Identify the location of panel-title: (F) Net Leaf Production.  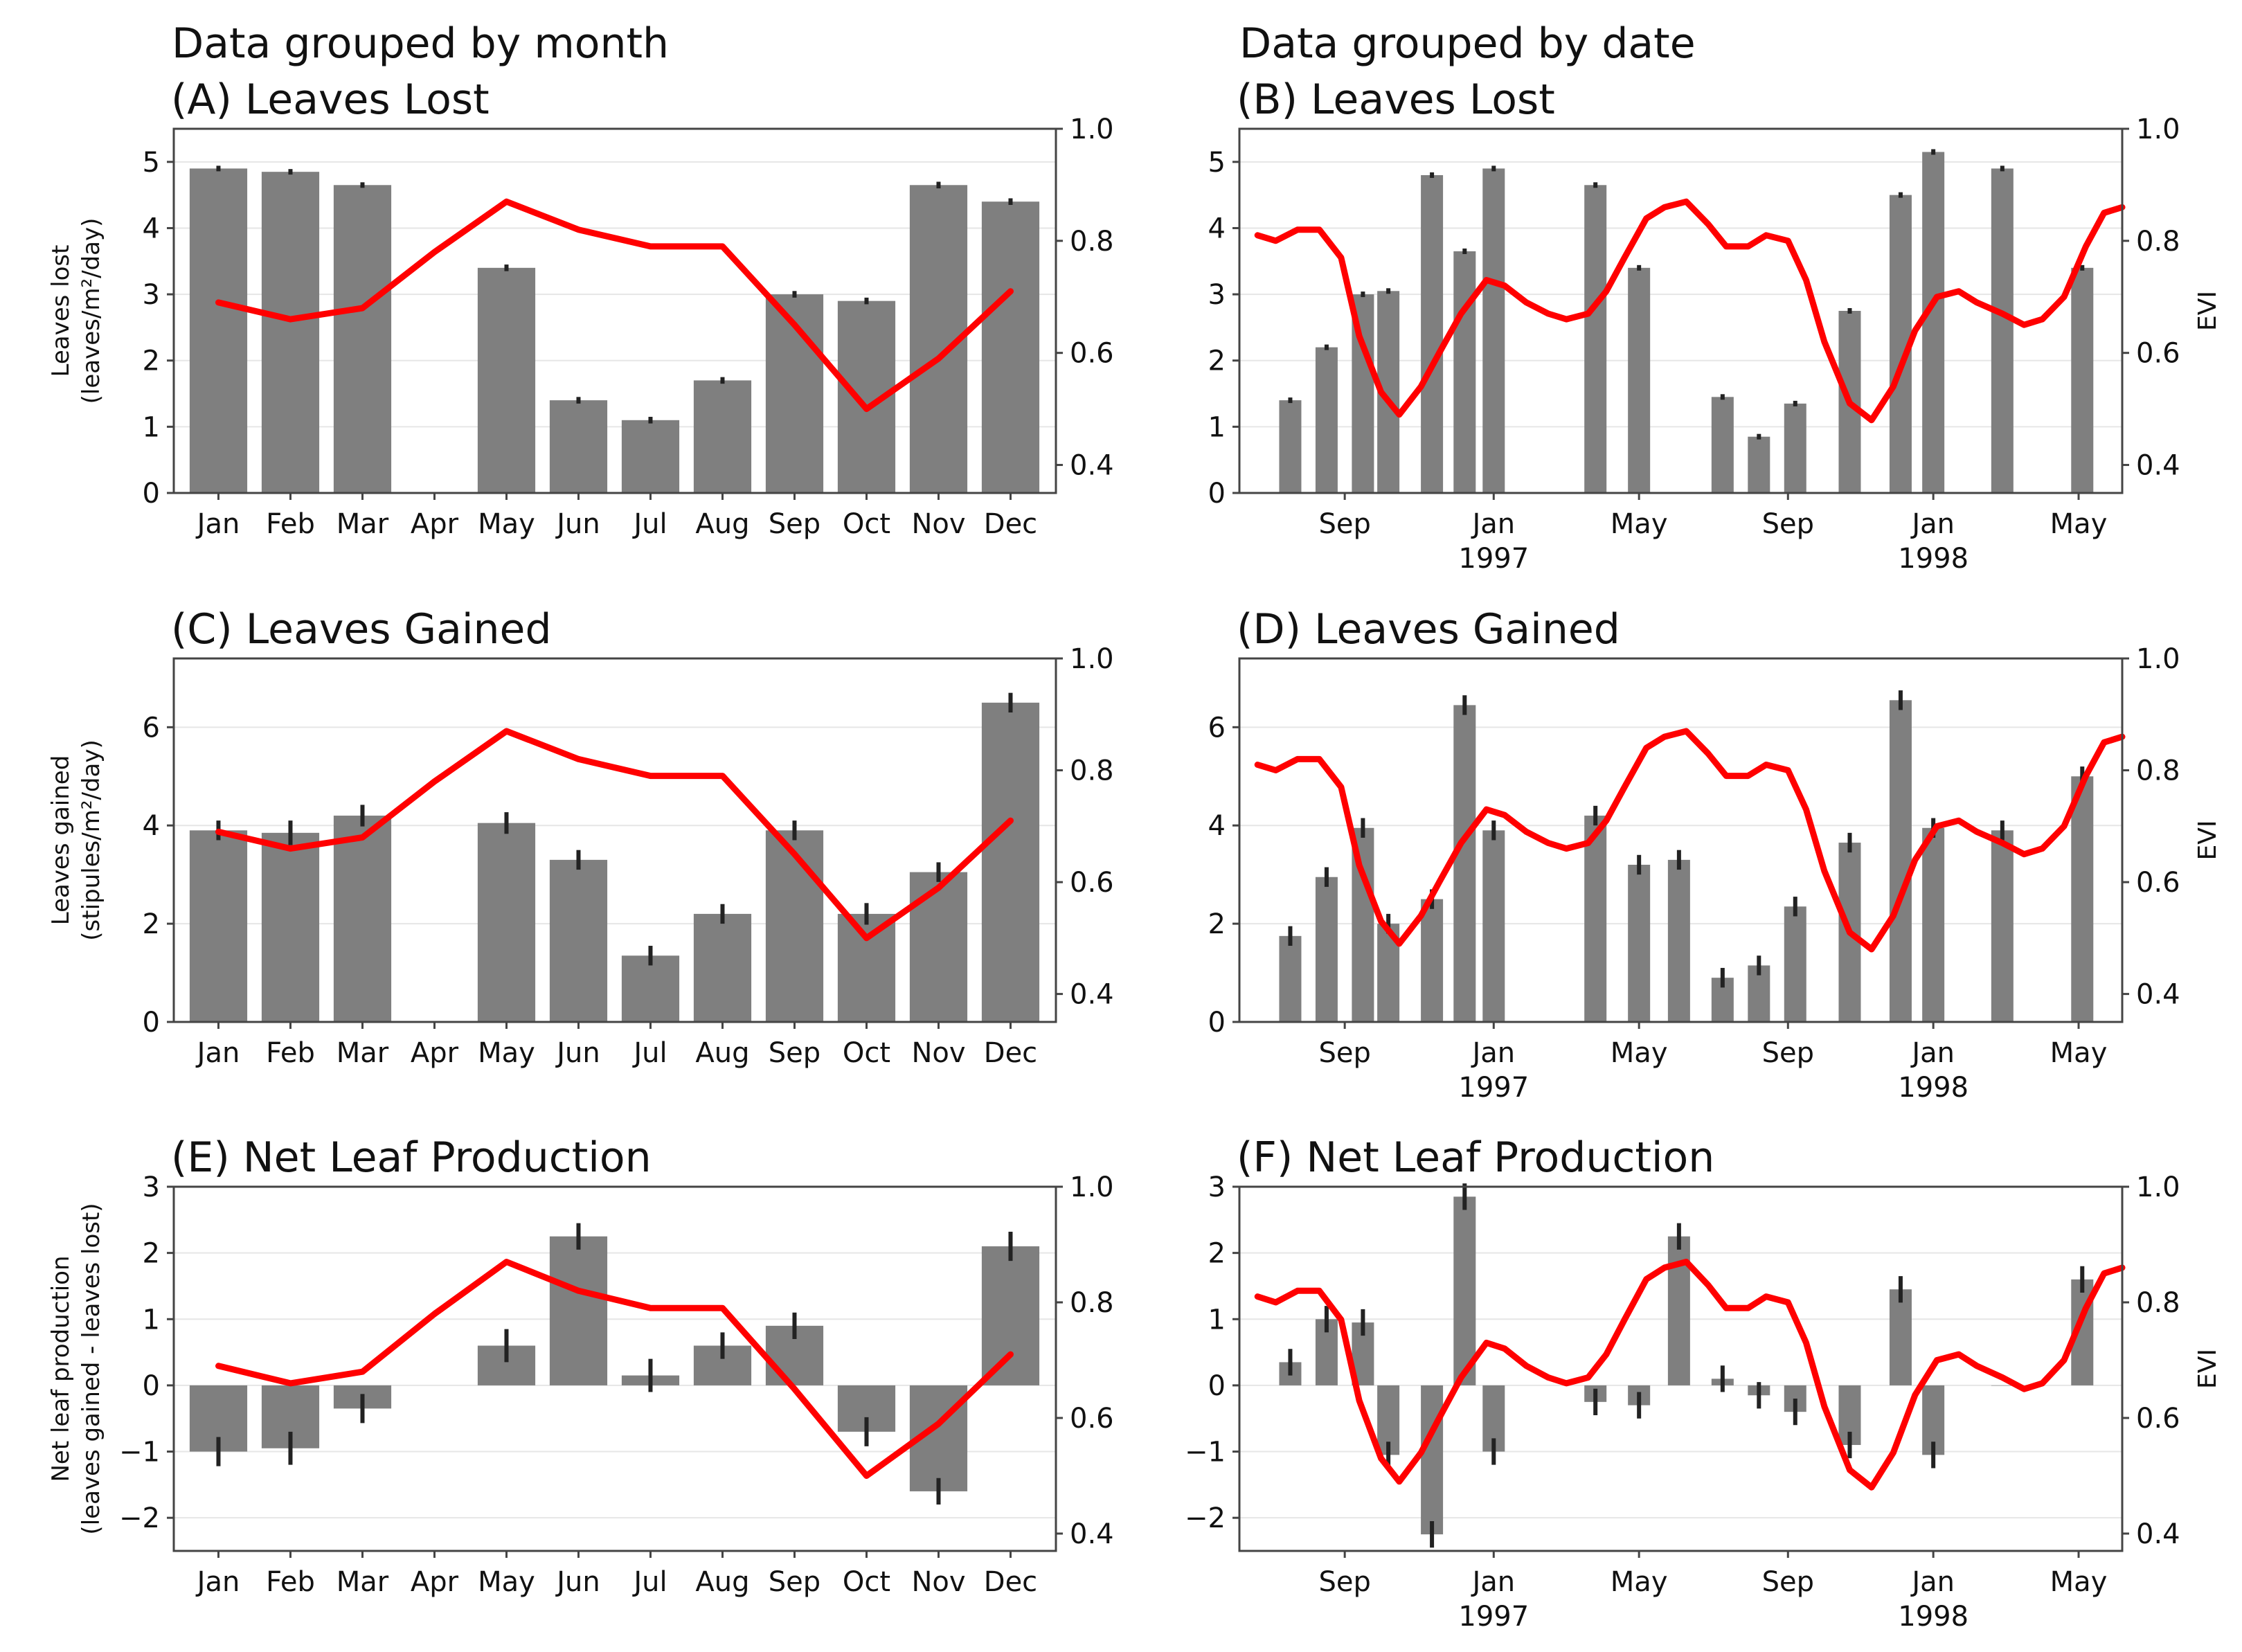
(1476, 1157).